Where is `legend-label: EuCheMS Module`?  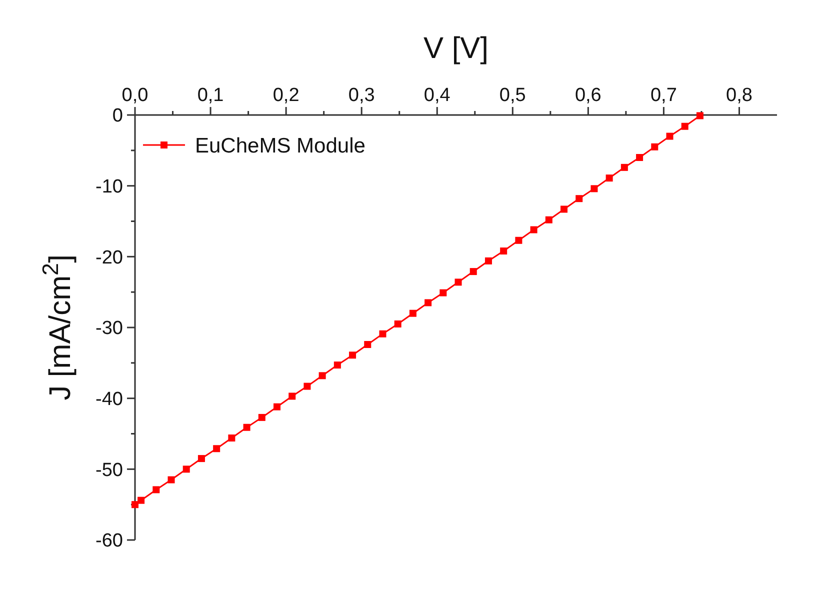
legend-label: EuCheMS Module is located at coordinates (280, 146).